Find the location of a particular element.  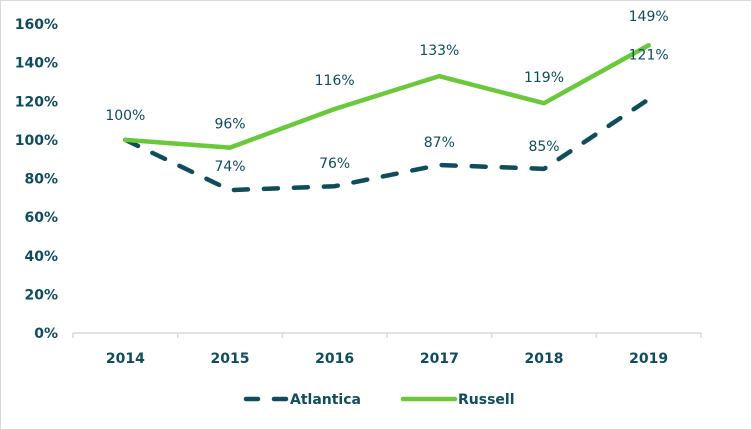

y-tick-label: 40% is located at coordinates (41, 257).